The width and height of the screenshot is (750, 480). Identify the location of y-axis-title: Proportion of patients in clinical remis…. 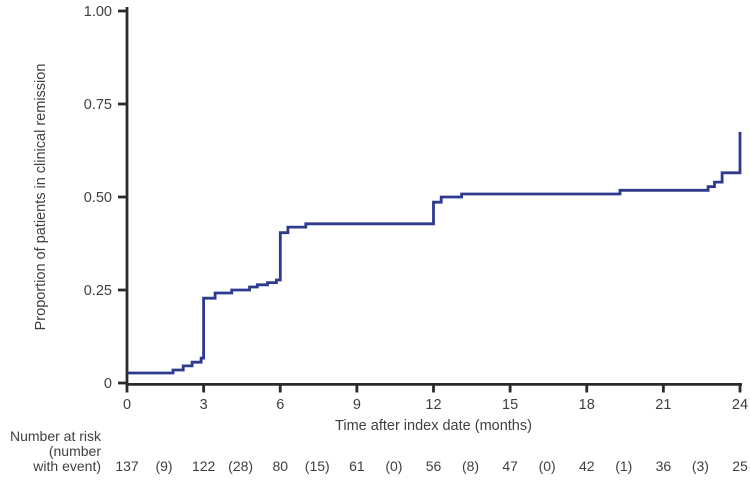
(41, 197).